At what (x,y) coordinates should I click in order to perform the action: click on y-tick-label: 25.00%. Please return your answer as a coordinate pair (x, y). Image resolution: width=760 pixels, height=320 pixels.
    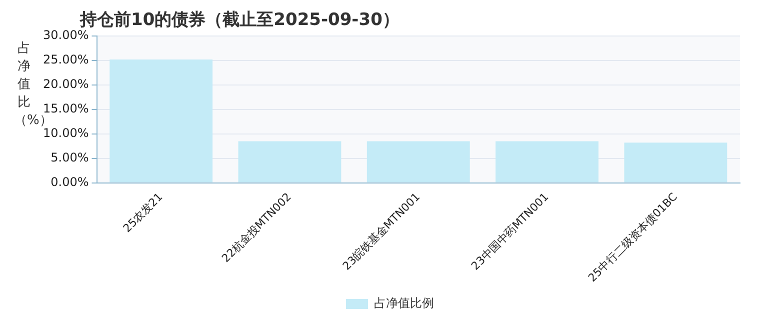
    Looking at the image, I should click on (65, 59).